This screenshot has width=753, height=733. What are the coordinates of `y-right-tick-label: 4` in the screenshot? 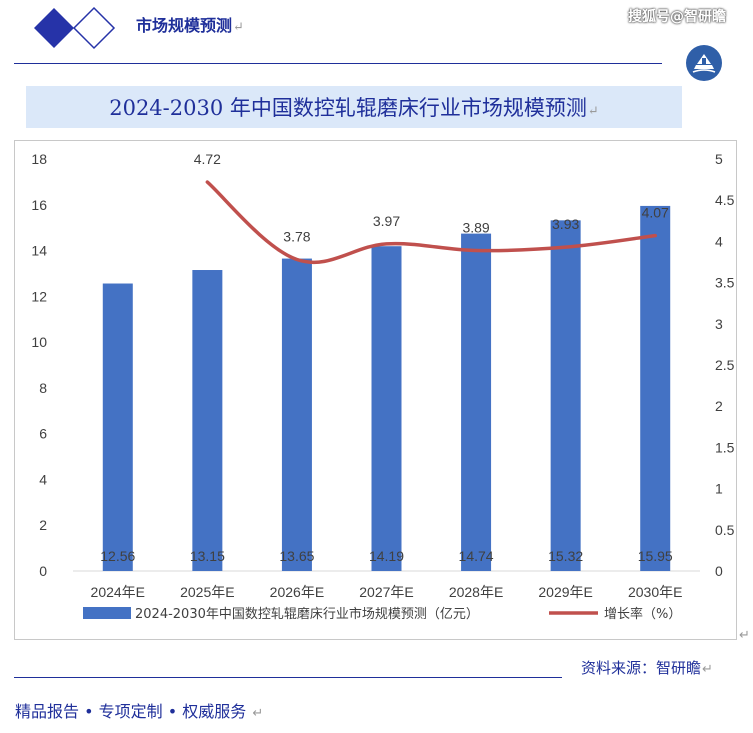 It's located at (719, 241).